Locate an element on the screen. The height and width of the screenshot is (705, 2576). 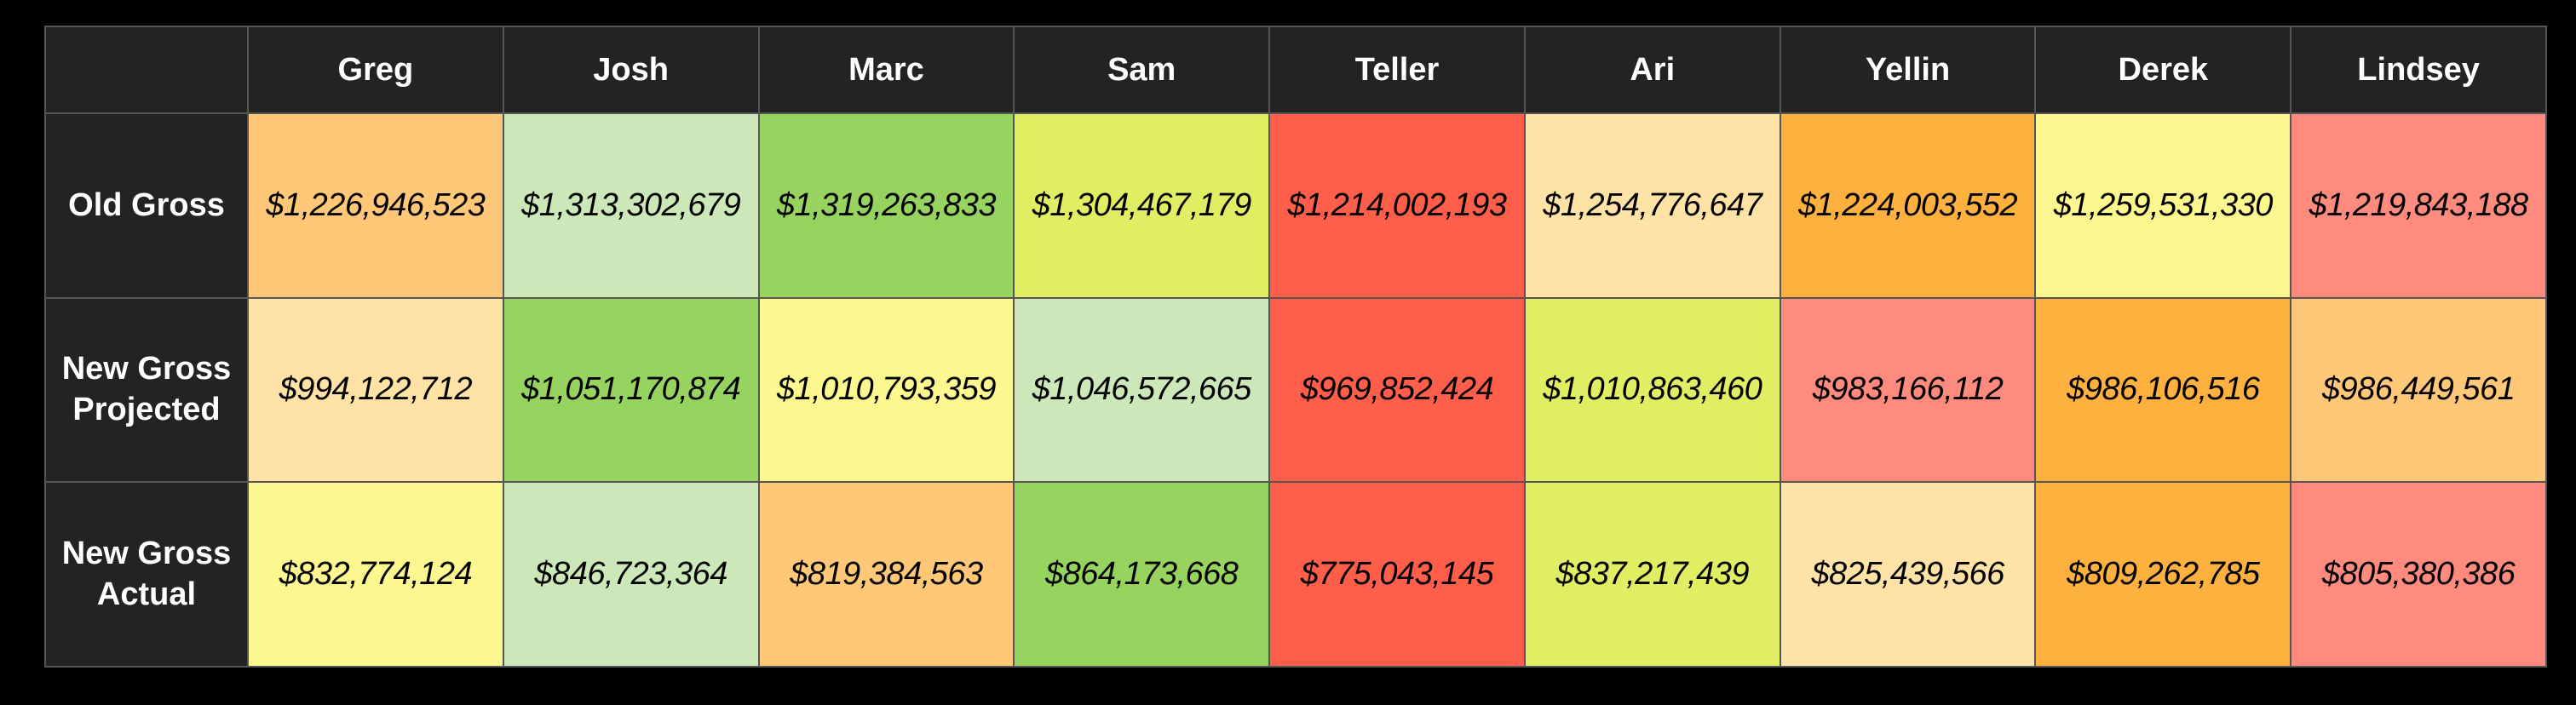
table-cell: $805,380,386 is located at coordinates (2418, 574).